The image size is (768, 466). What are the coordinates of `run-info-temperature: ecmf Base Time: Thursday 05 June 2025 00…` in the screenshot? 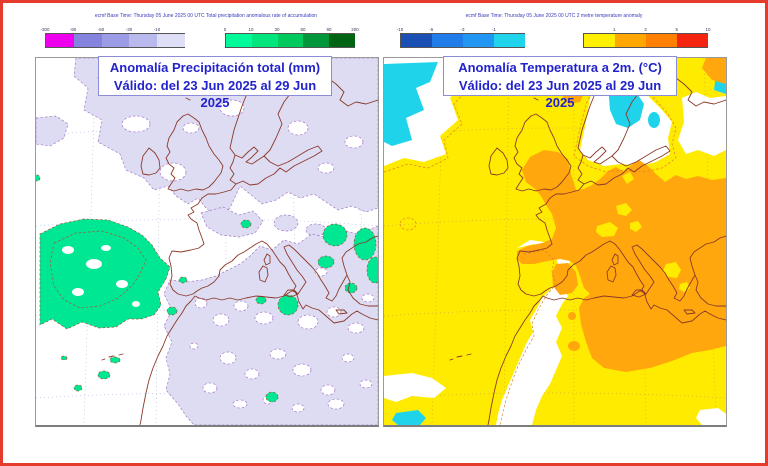 It's located at (554, 16).